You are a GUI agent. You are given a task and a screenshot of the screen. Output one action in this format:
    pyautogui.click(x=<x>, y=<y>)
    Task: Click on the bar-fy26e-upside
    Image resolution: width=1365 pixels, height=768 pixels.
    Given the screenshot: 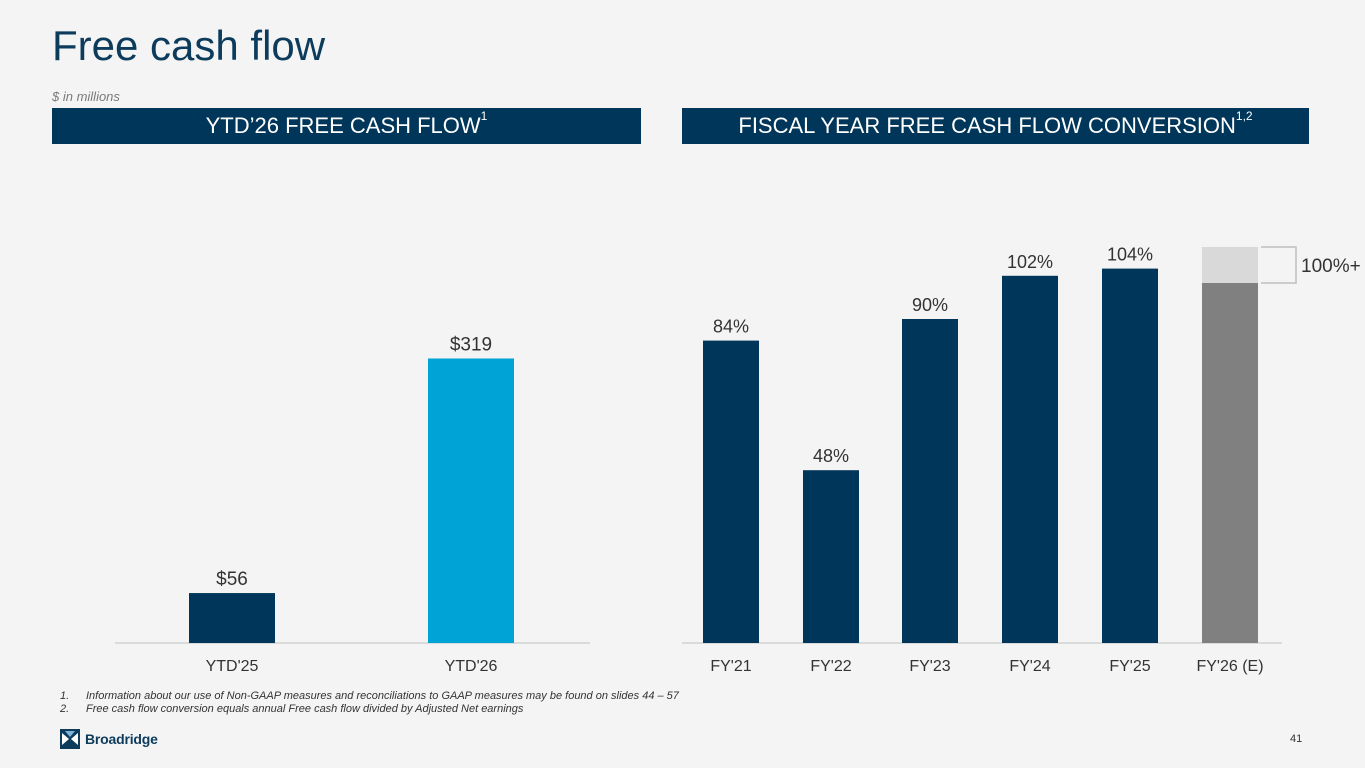 What is the action you would take?
    pyautogui.click(x=1230, y=265)
    